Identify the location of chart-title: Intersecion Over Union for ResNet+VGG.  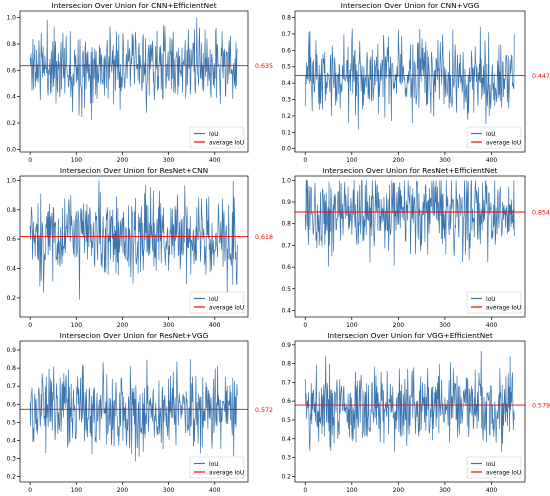
(134, 335).